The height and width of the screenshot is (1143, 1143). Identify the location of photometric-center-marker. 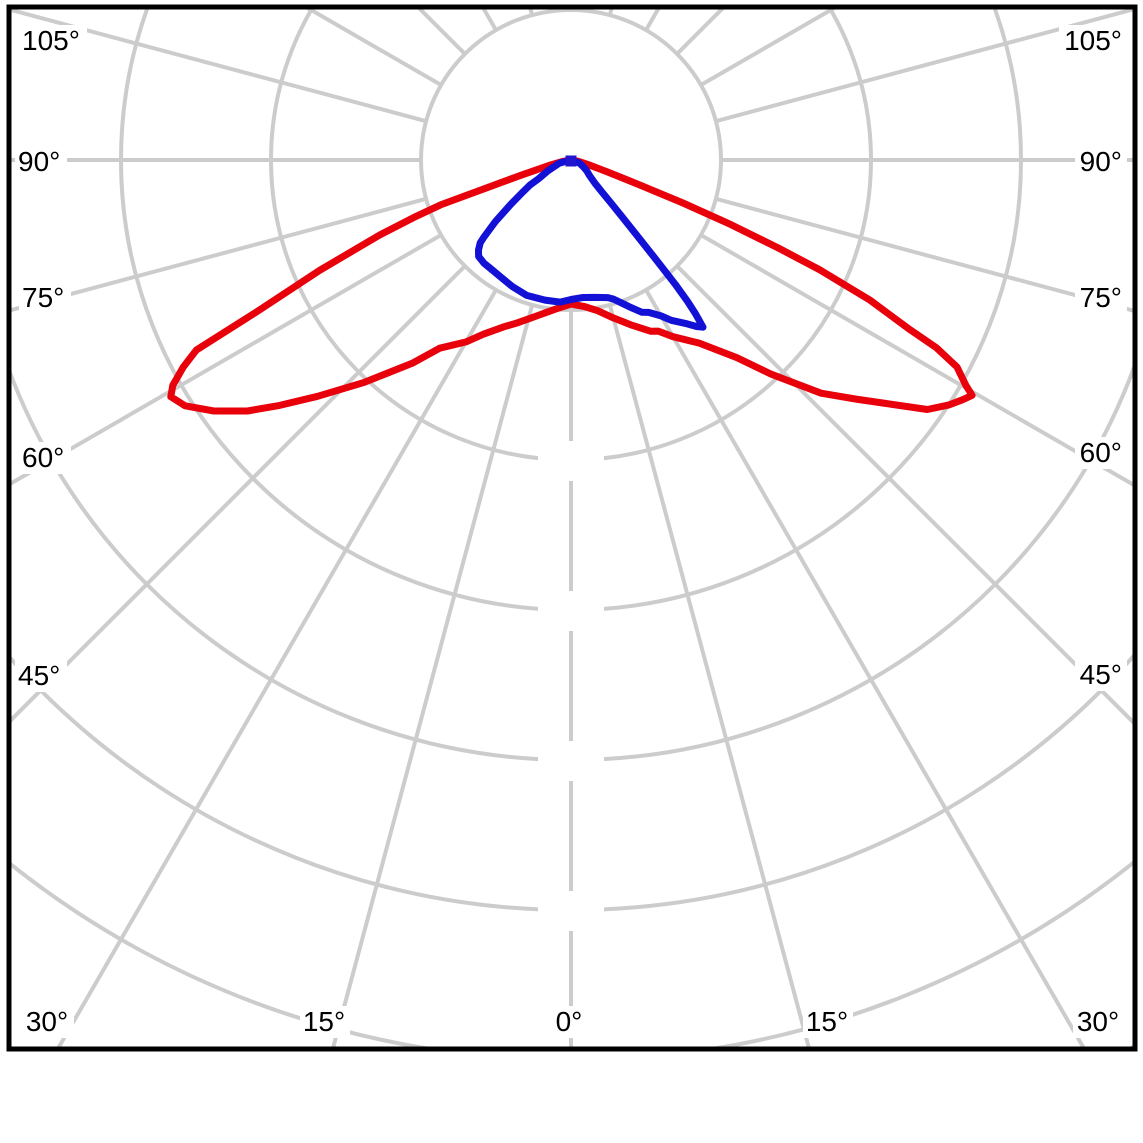
(571, 161).